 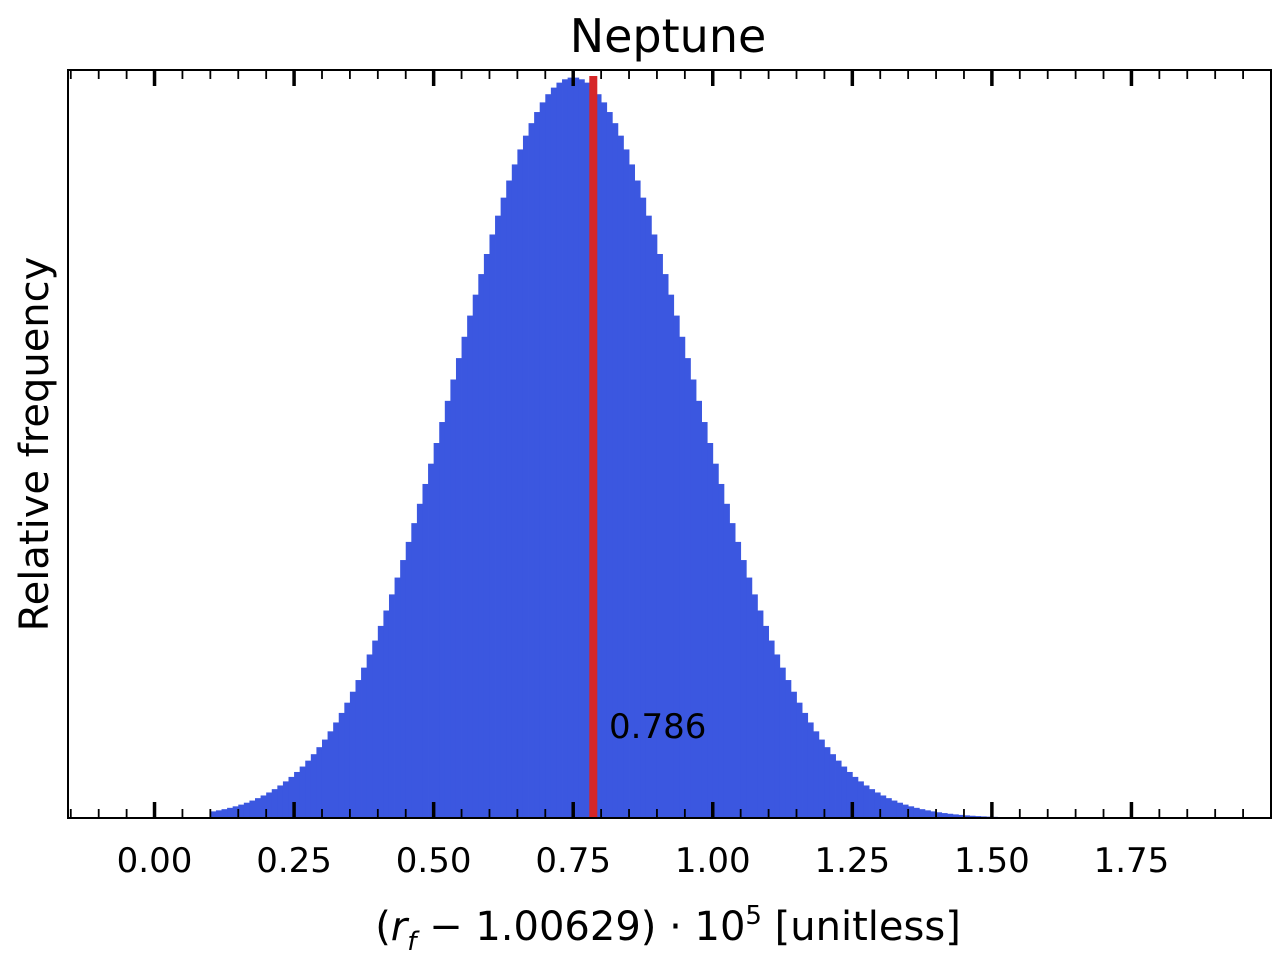 I want to click on x-tick-label: 0.25, so click(x=294, y=861).